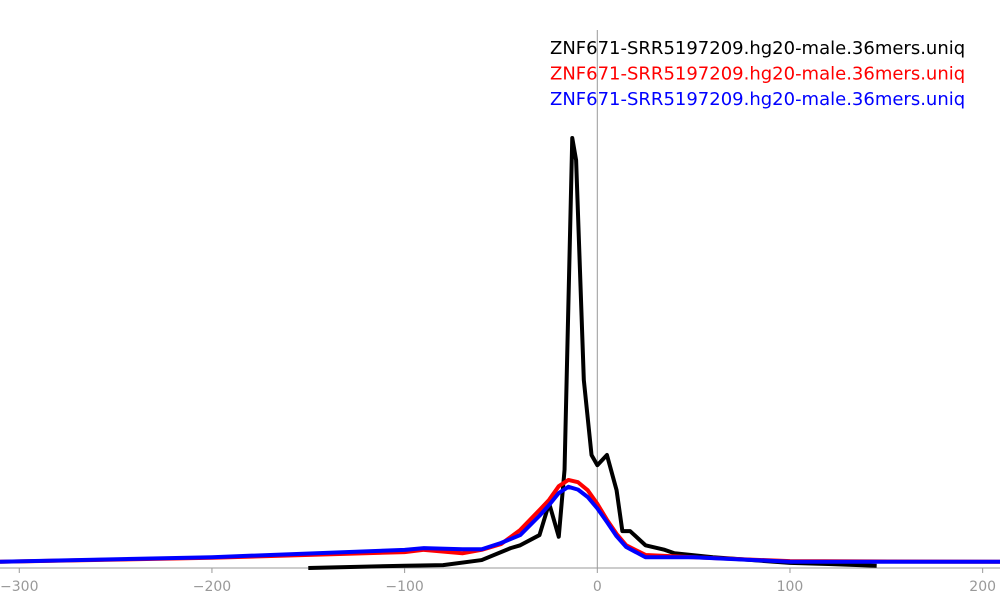  What do you see at coordinates (212, 587) in the screenshot?
I see `x-tick-label: −200` at bounding box center [212, 587].